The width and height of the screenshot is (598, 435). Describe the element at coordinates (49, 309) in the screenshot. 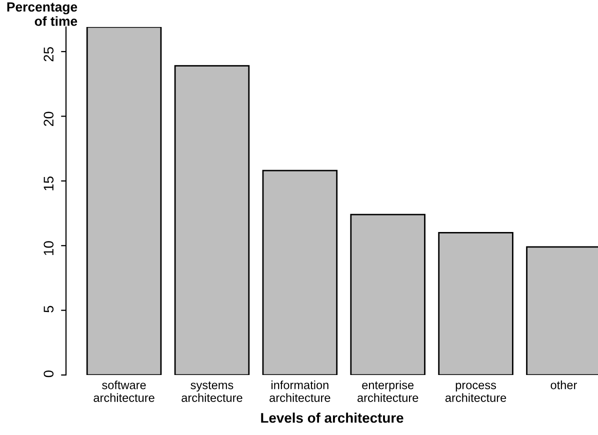

I see `y-tick-label: 5` at that location.